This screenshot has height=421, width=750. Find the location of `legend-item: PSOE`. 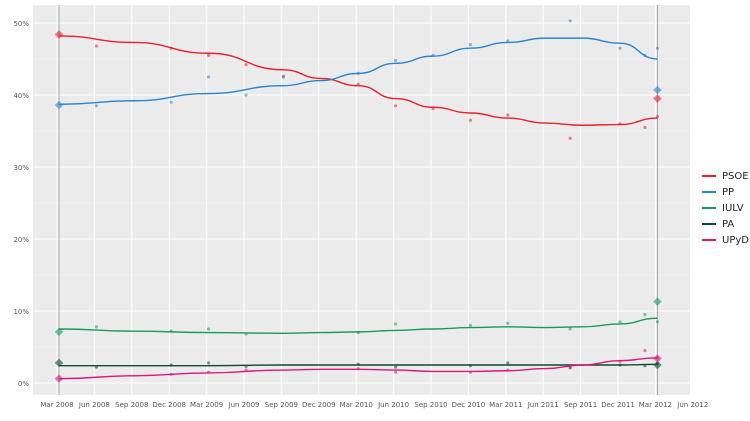

legend-item: PSOE is located at coordinates (725, 176).